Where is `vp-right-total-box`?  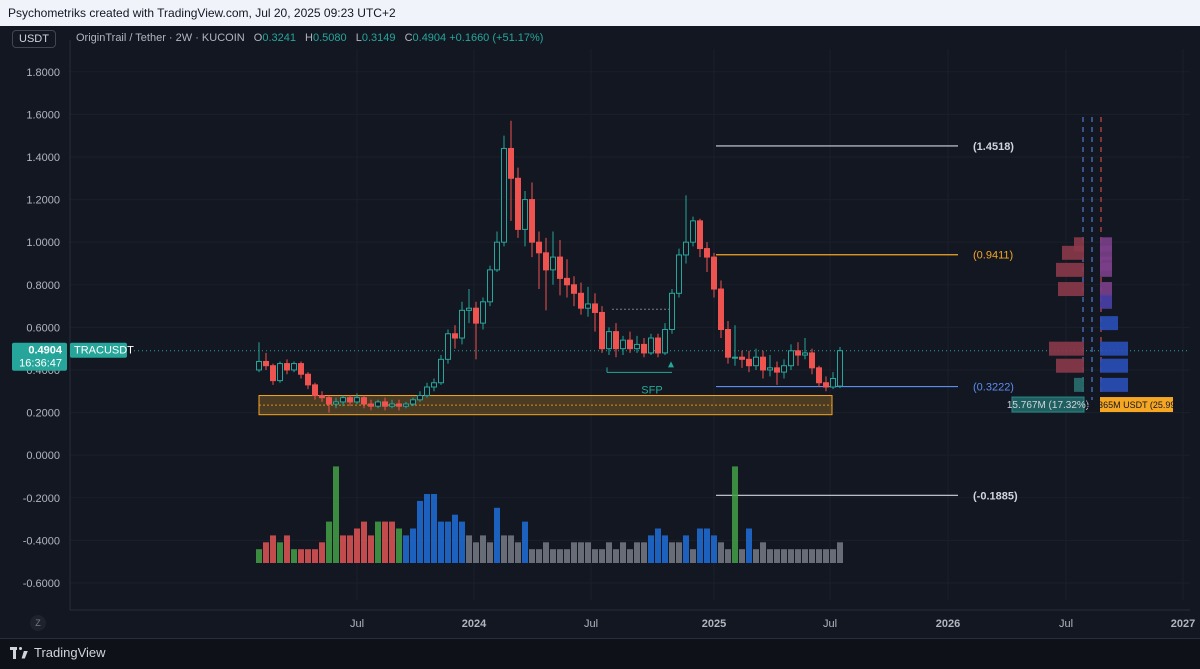
vp-right-total-box is located at coordinates (1136, 405).